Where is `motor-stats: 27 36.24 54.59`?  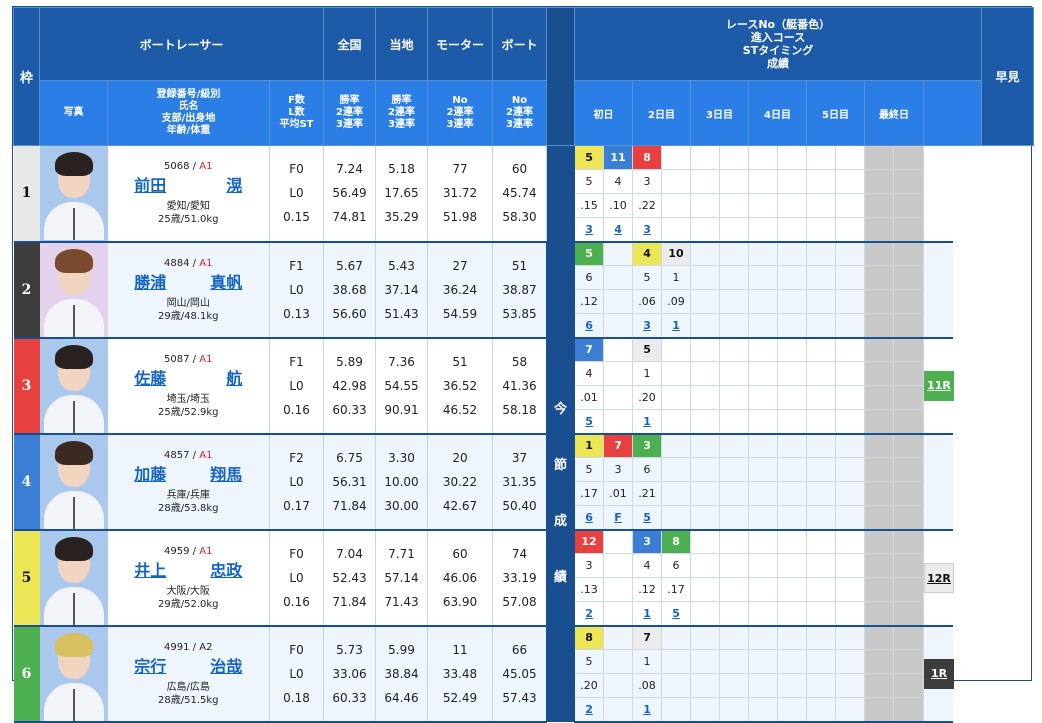 motor-stats: 27 36.24 54.59 is located at coordinates (460, 290).